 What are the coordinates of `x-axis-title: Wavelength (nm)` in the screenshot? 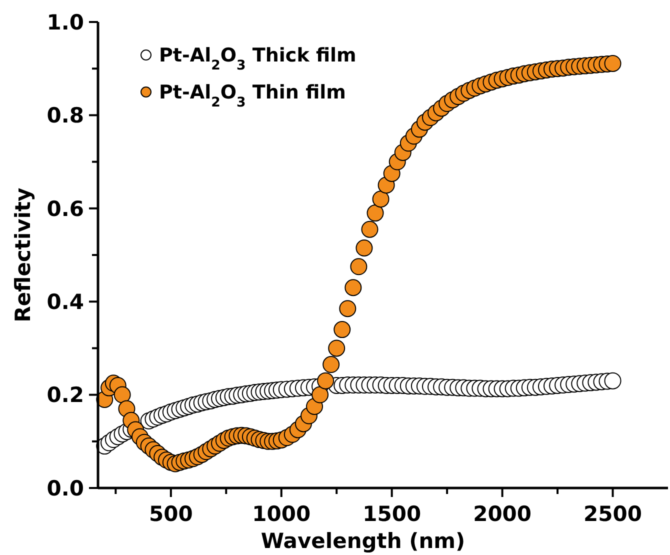 It's located at (363, 541).